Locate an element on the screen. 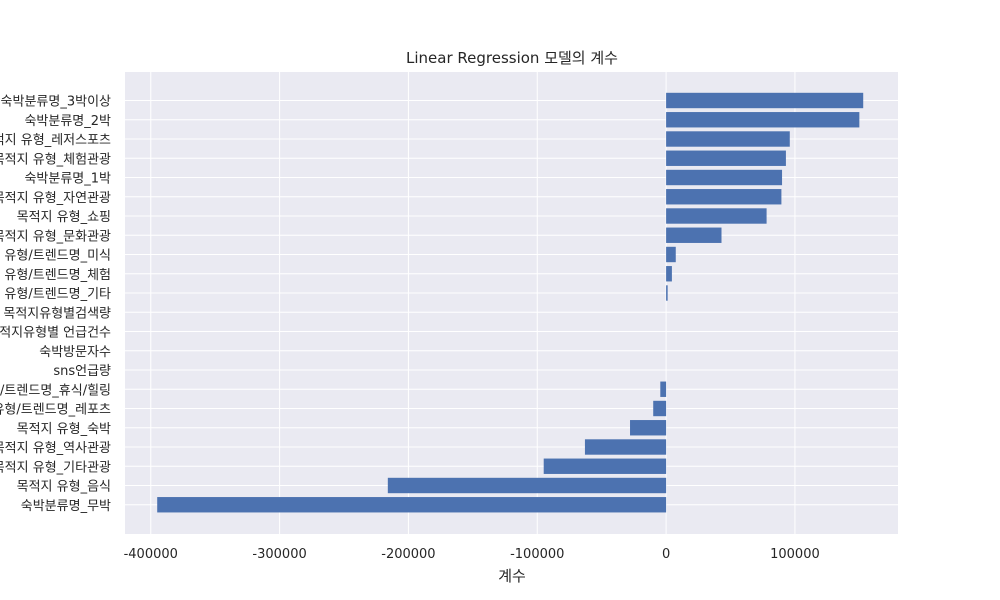  y-tick-label: 숙박방문자수 is located at coordinates (75, 352).